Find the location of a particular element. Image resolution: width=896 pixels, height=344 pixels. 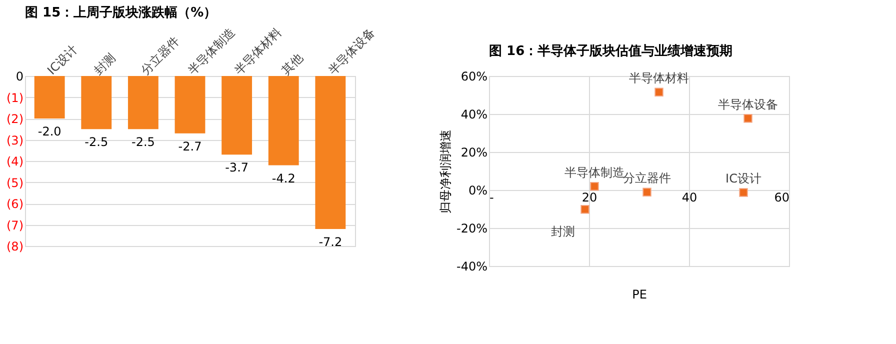

y-tick-label: (7) is located at coordinates (15, 225).